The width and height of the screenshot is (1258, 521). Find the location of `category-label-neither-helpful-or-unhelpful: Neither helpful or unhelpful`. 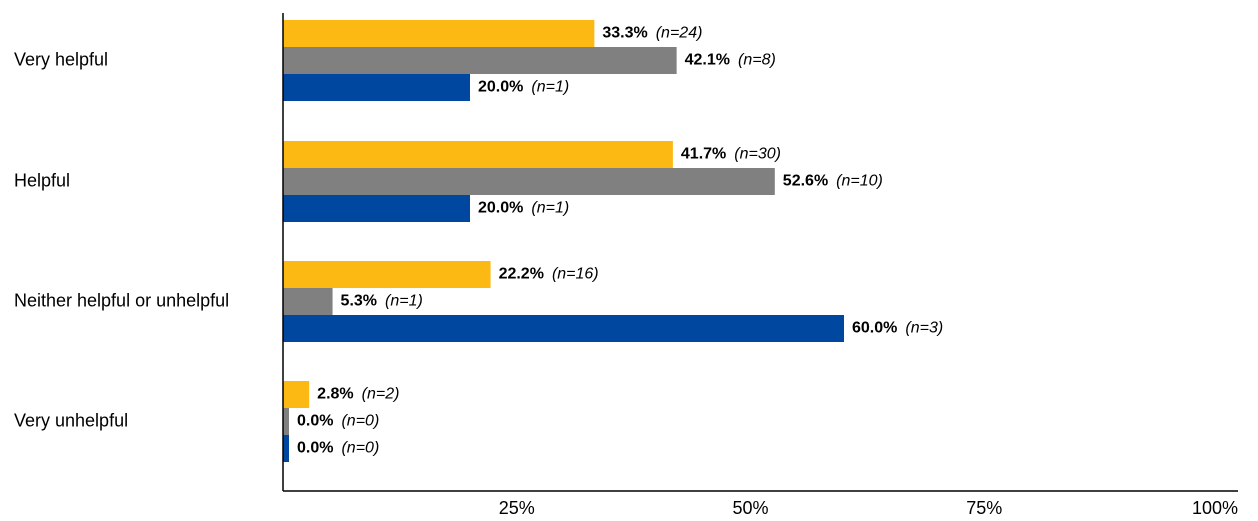

category-label-neither-helpful-or-unhelpful: Neither helpful or unhelpful is located at coordinates (121, 300).